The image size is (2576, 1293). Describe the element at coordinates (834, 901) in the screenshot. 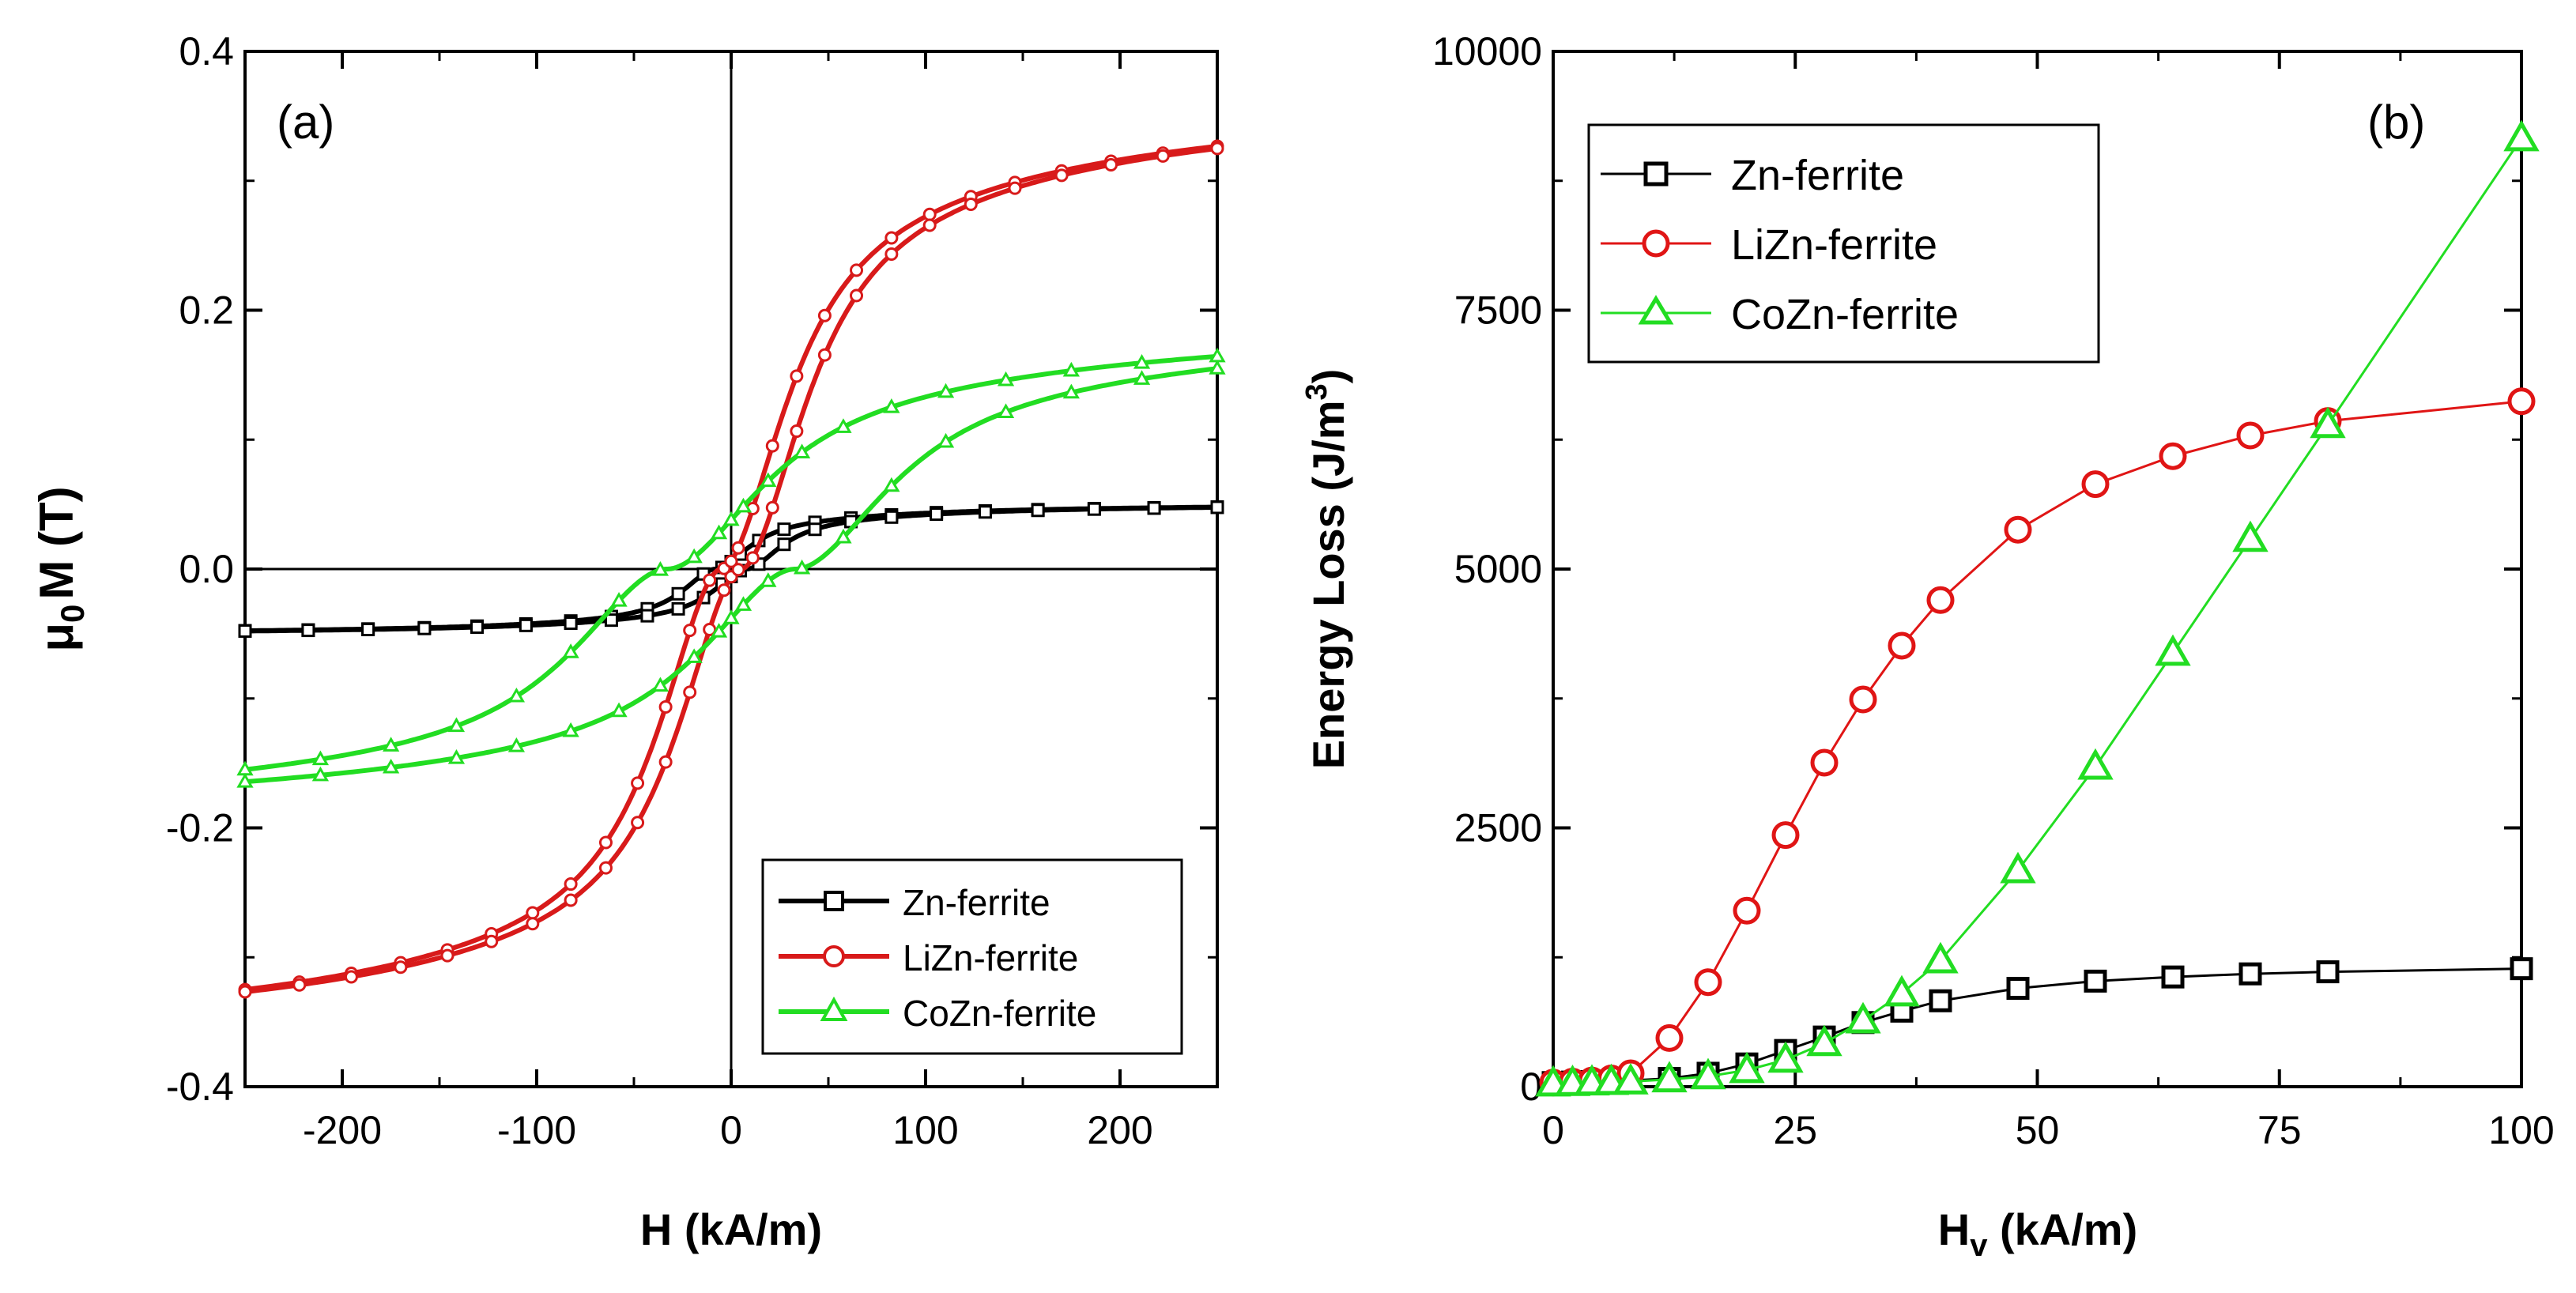

I see `chart-a-legend-marker-zn` at that location.